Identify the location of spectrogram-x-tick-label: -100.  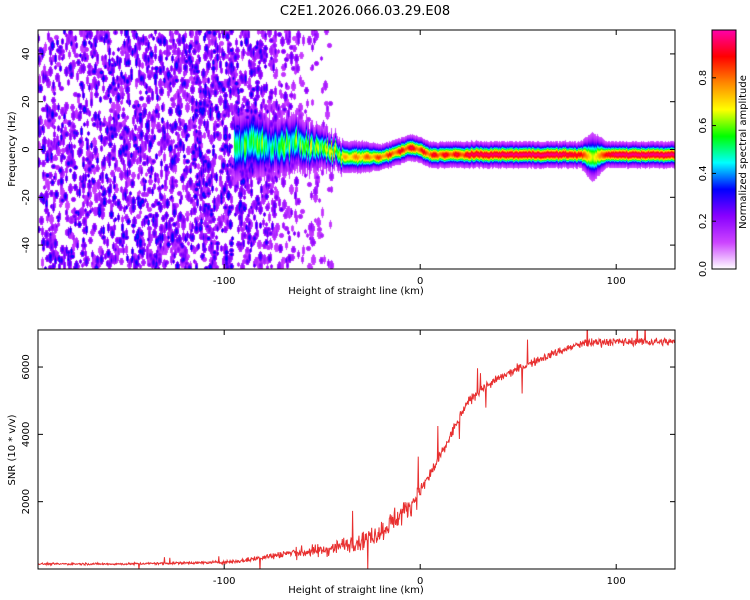
(224, 281).